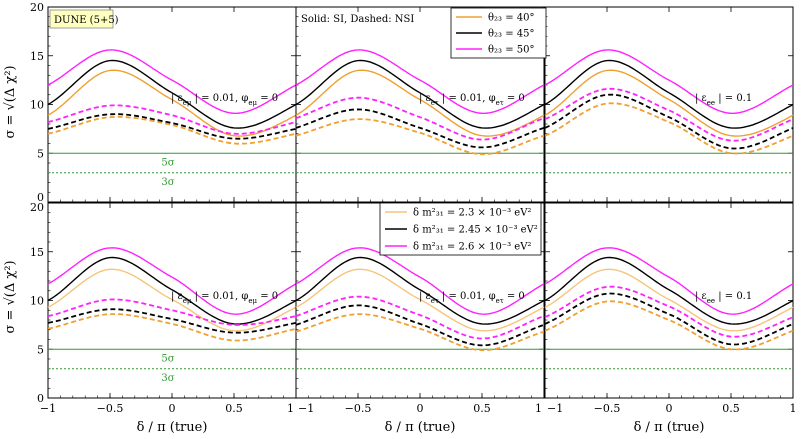 Image resolution: width=803 pixels, height=439 pixels. Describe the element at coordinates (669, 427) in the screenshot. I see `x-axis-label-col3: δ / π (true)` at that location.